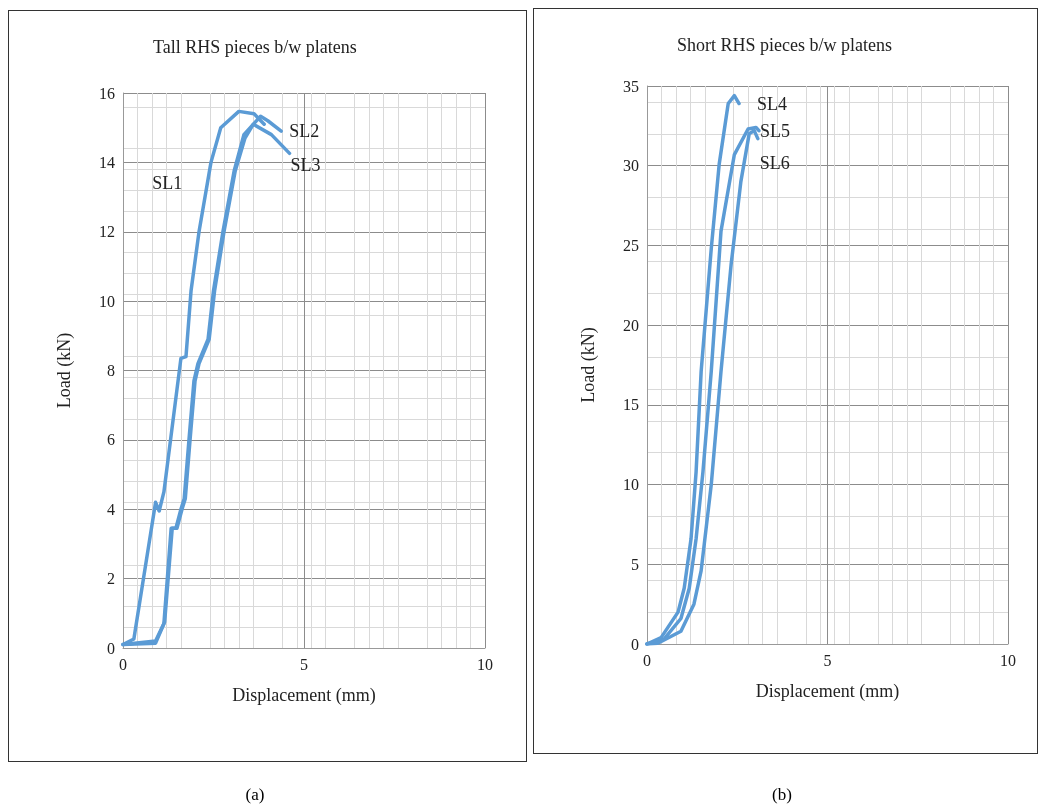 This screenshot has width=1041, height=812. What do you see at coordinates (167, 183) in the screenshot?
I see `series-label: SL1` at bounding box center [167, 183].